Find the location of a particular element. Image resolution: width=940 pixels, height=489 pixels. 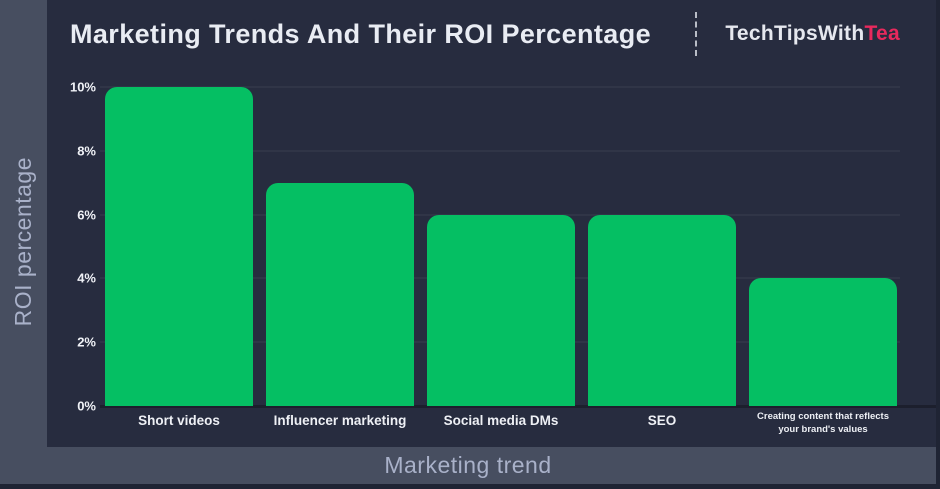

y-tick-label: 0% is located at coordinates (86, 406).